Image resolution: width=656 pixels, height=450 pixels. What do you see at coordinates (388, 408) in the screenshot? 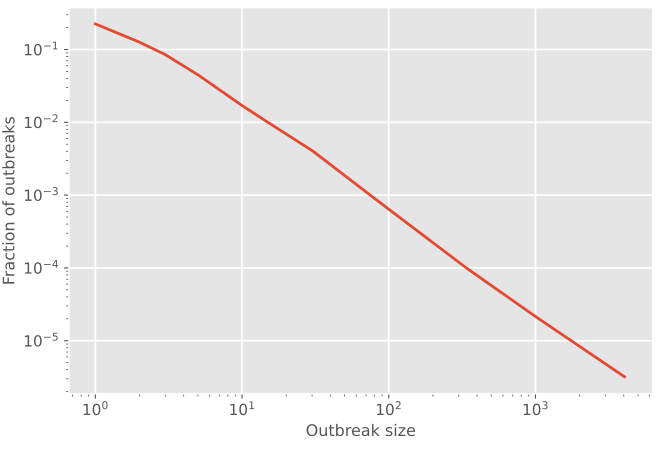
I see `x-tick-label: 10$^{2}$` at bounding box center [388, 408].